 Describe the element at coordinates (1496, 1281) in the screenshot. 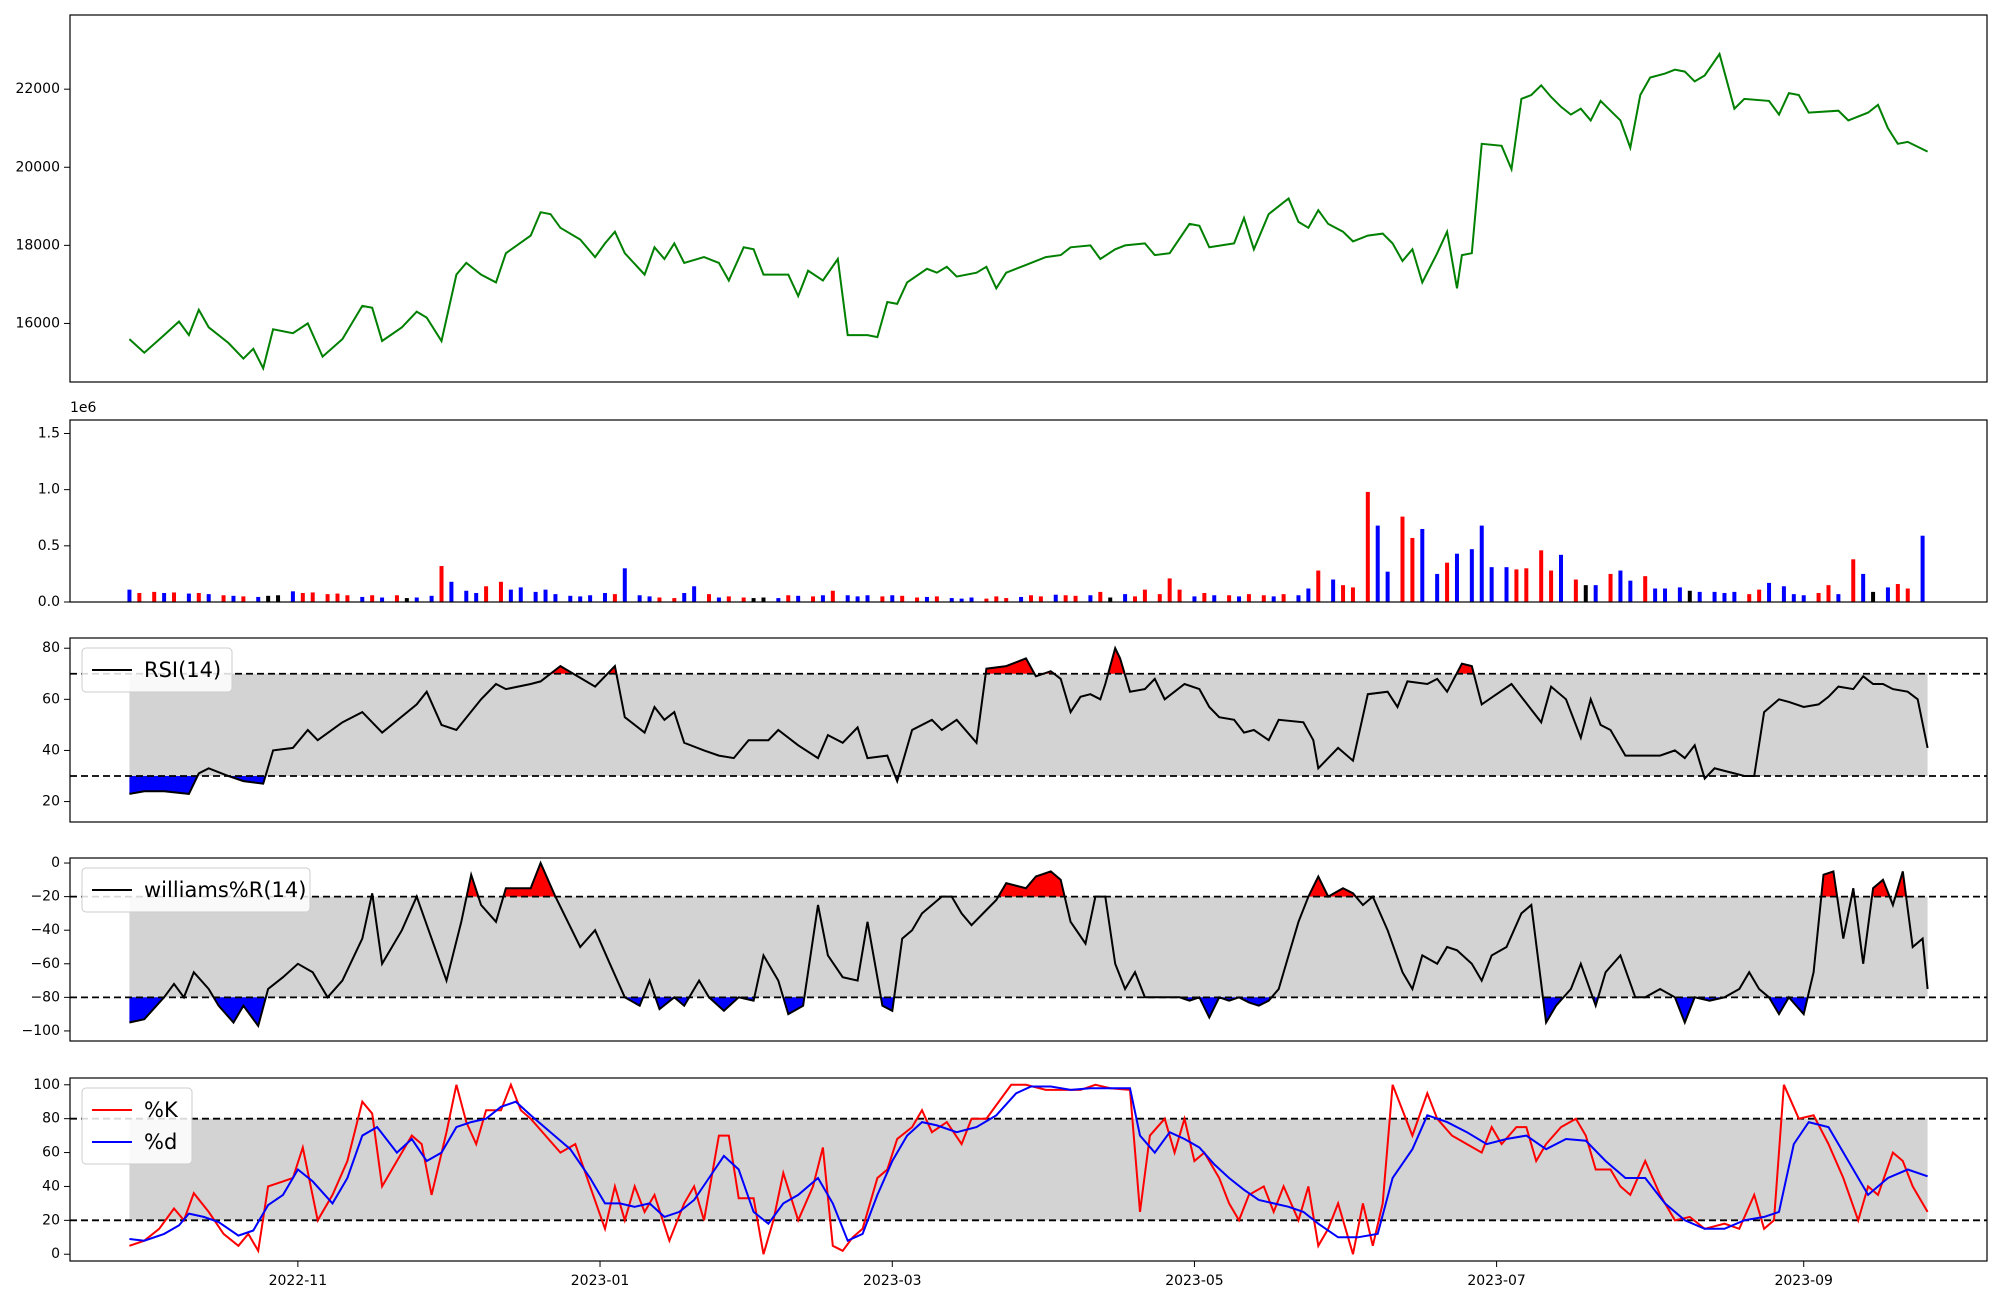

I see `x-tick-label: 2023-07` at that location.